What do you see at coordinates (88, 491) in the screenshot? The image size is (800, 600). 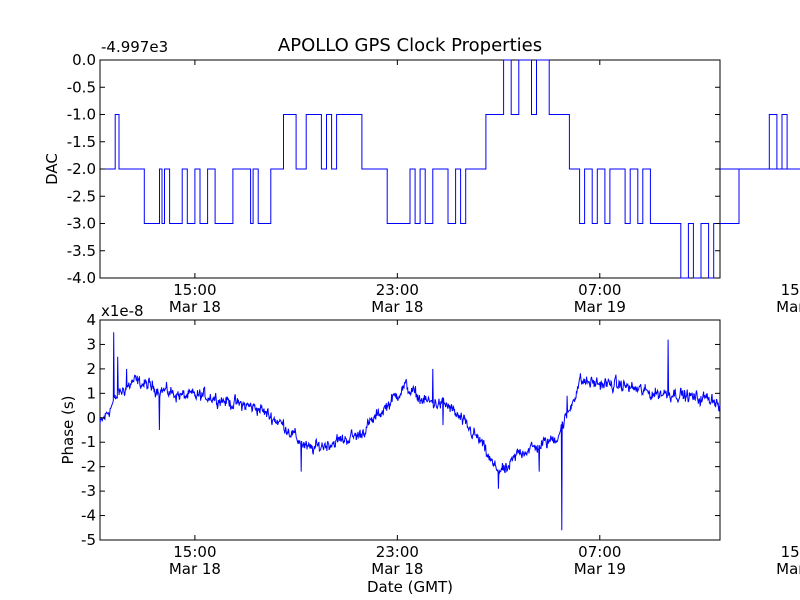 I see `phase-ytick-label: -3` at bounding box center [88, 491].